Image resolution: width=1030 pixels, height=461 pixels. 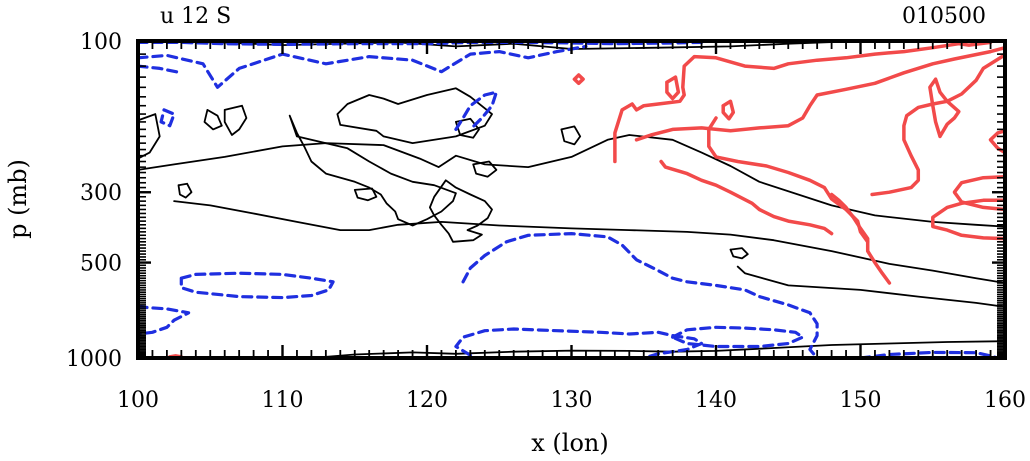 What do you see at coordinates (572, 400) in the screenshot?
I see `x-tick-label-130: 130` at bounding box center [572, 400].